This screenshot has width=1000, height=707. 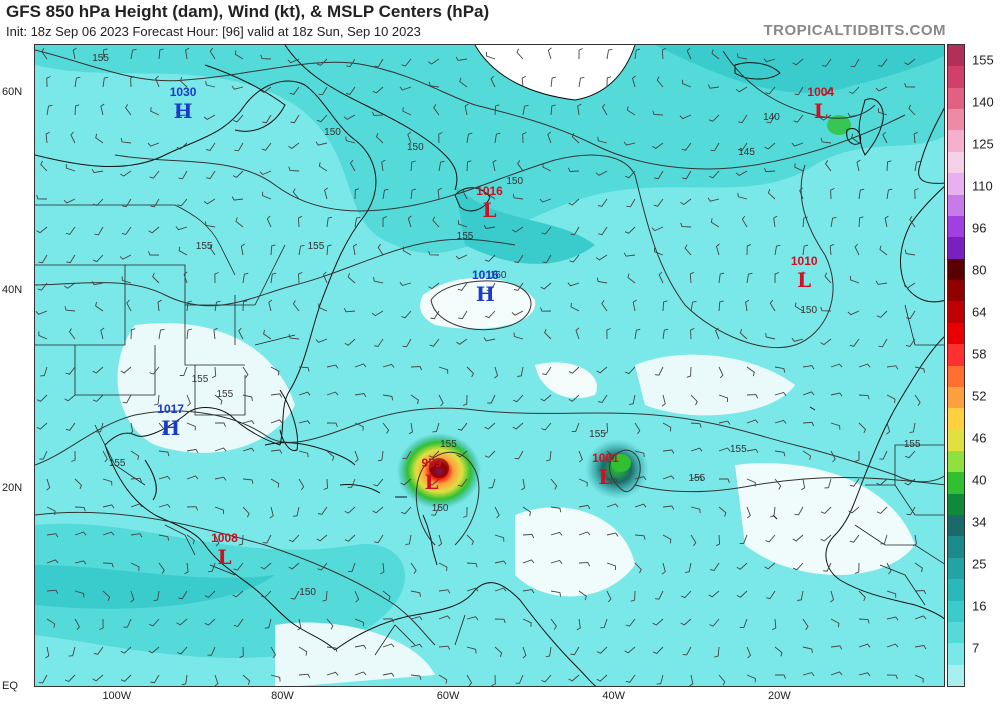 I want to click on pressure-value: 1008, so click(x=224, y=537).